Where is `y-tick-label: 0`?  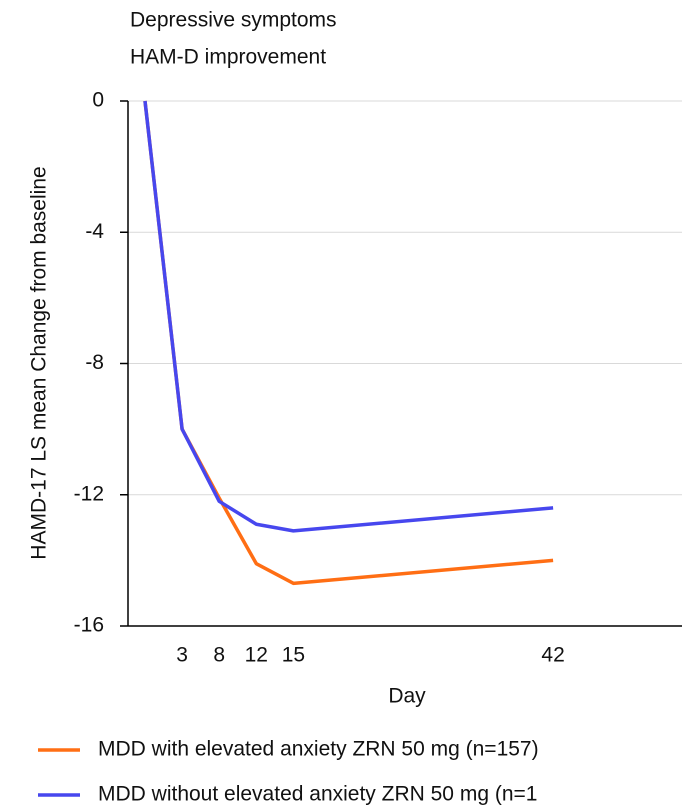
y-tick-label: 0 is located at coordinates (98, 100).